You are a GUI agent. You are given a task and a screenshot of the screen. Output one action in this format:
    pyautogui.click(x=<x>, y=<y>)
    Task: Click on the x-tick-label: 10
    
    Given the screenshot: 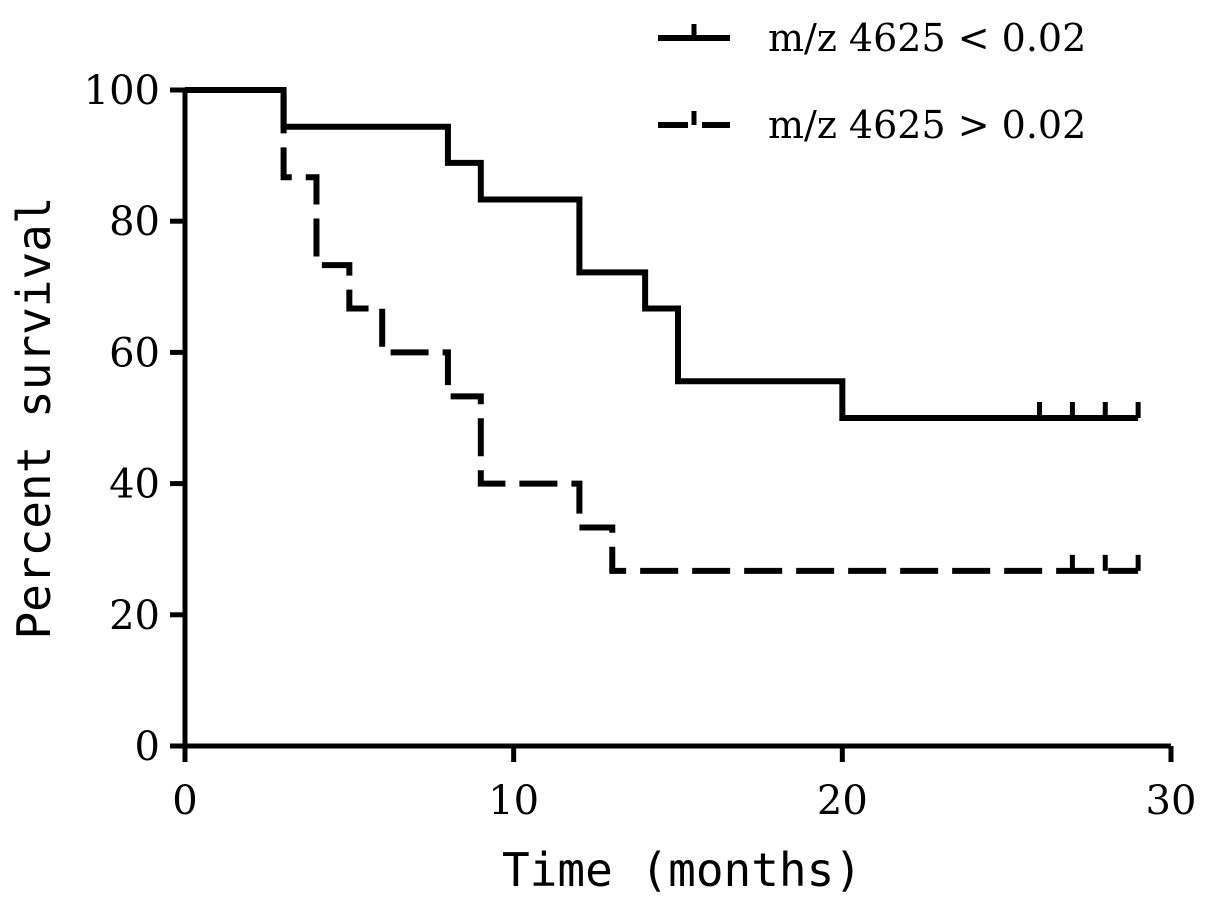 What is the action you would take?
    pyautogui.click(x=513, y=801)
    